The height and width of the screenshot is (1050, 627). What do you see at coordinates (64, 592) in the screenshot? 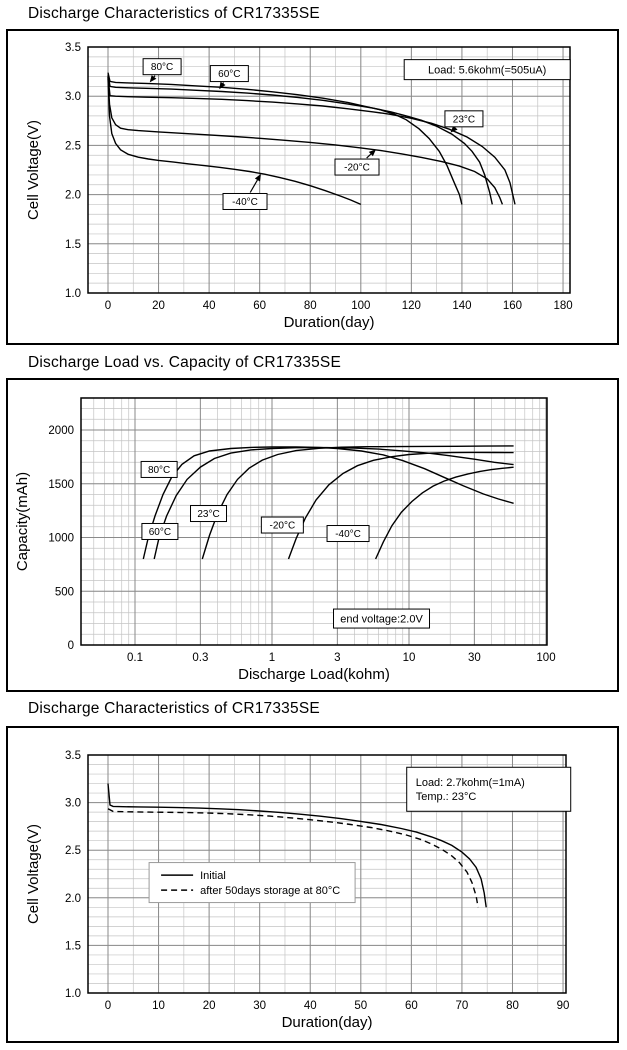
I see `y-tick-label: 500` at bounding box center [64, 592].